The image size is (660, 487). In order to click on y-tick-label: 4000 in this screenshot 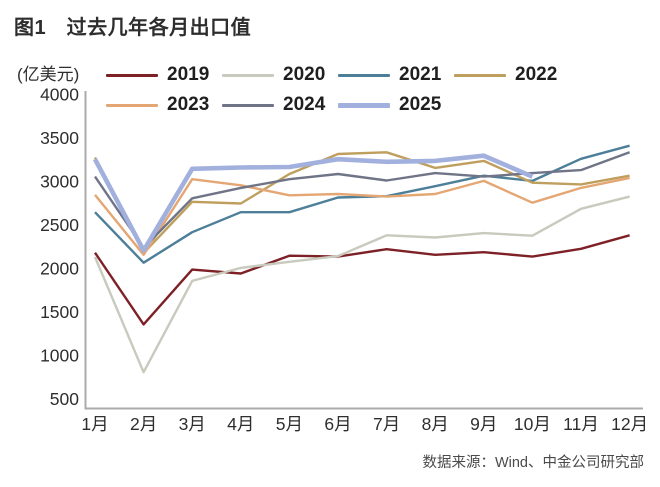, I will do `click(59, 95)`.